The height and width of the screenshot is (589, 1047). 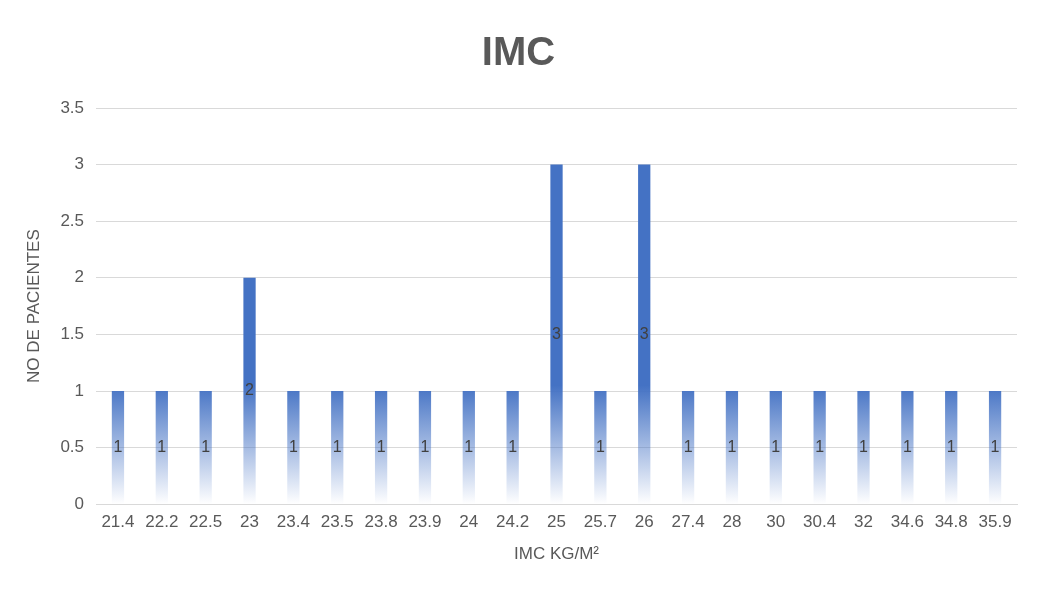 I want to click on y-tick-label: 3, so click(x=79, y=164).